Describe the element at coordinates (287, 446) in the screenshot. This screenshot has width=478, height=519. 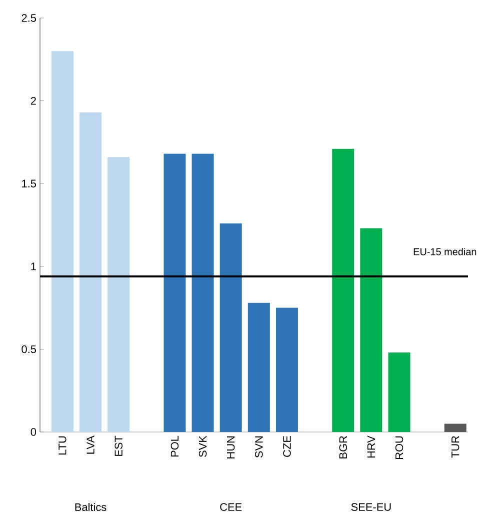
I see `x-tick-label: CZE` at that location.